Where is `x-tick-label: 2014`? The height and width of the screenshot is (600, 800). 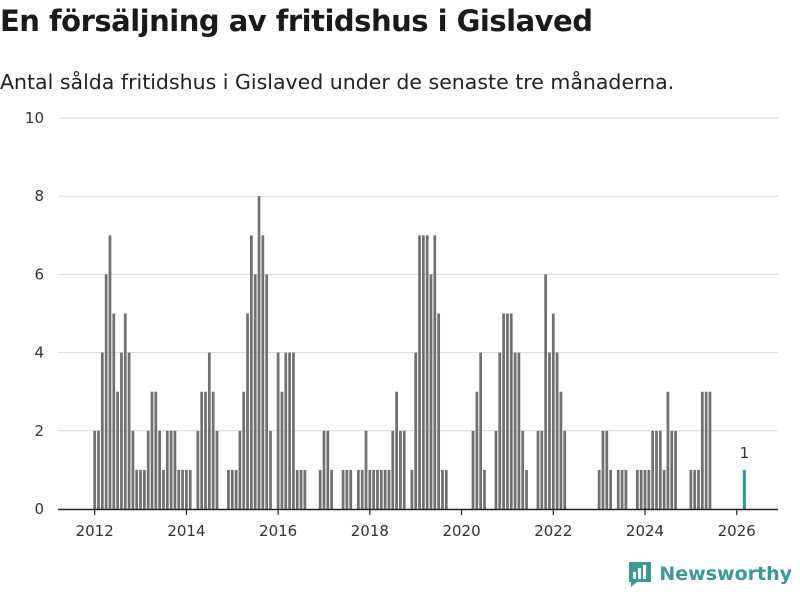 x-tick-label: 2014 is located at coordinates (186, 531).